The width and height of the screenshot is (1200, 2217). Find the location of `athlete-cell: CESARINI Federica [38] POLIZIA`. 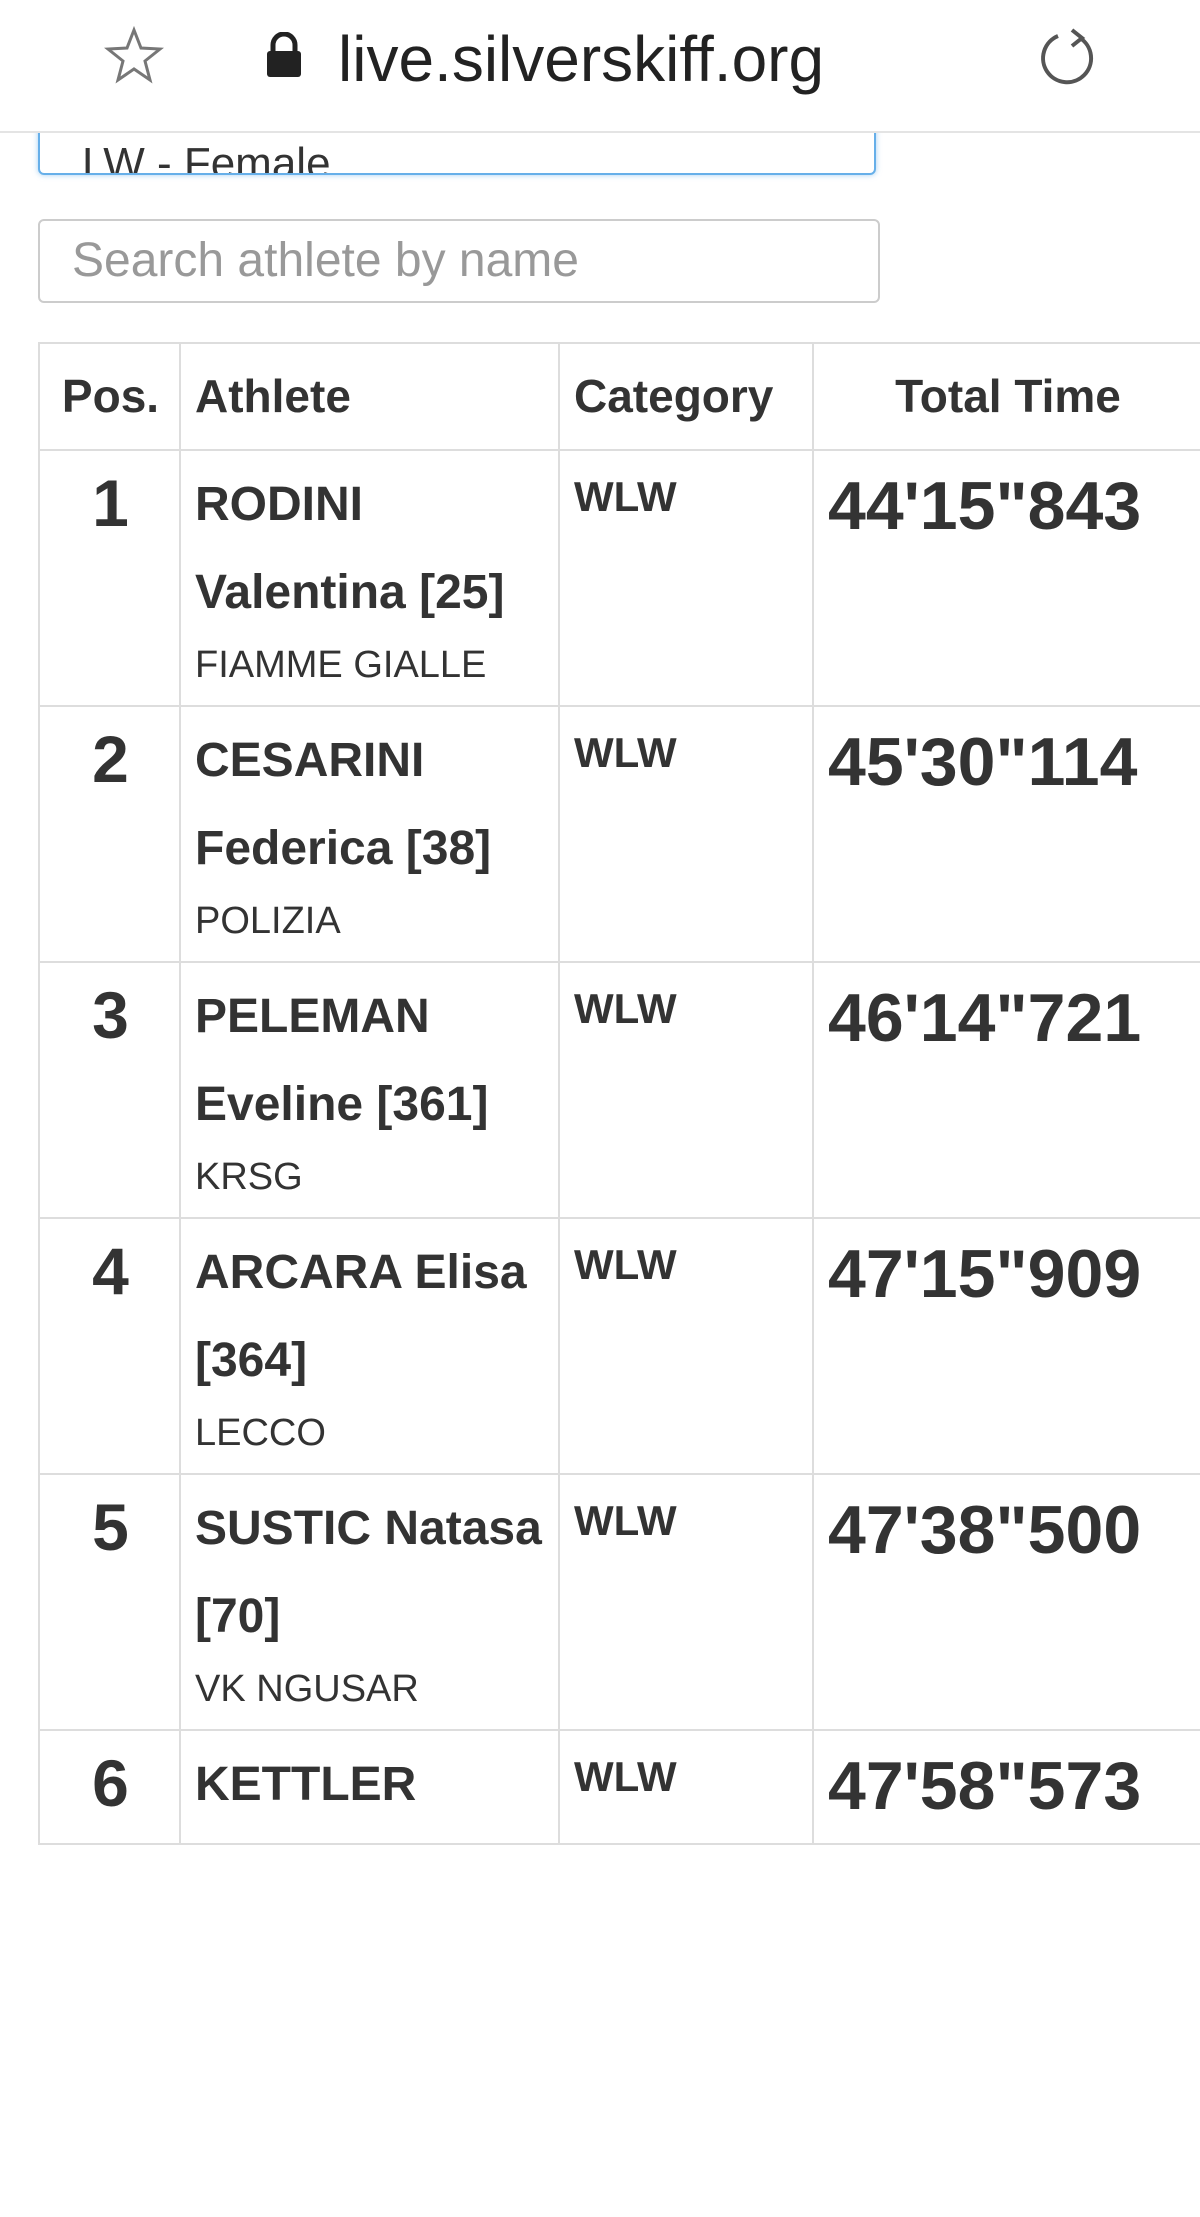

athlete-cell: CESARINI Federica [38] POLIZIA is located at coordinates (369, 834).